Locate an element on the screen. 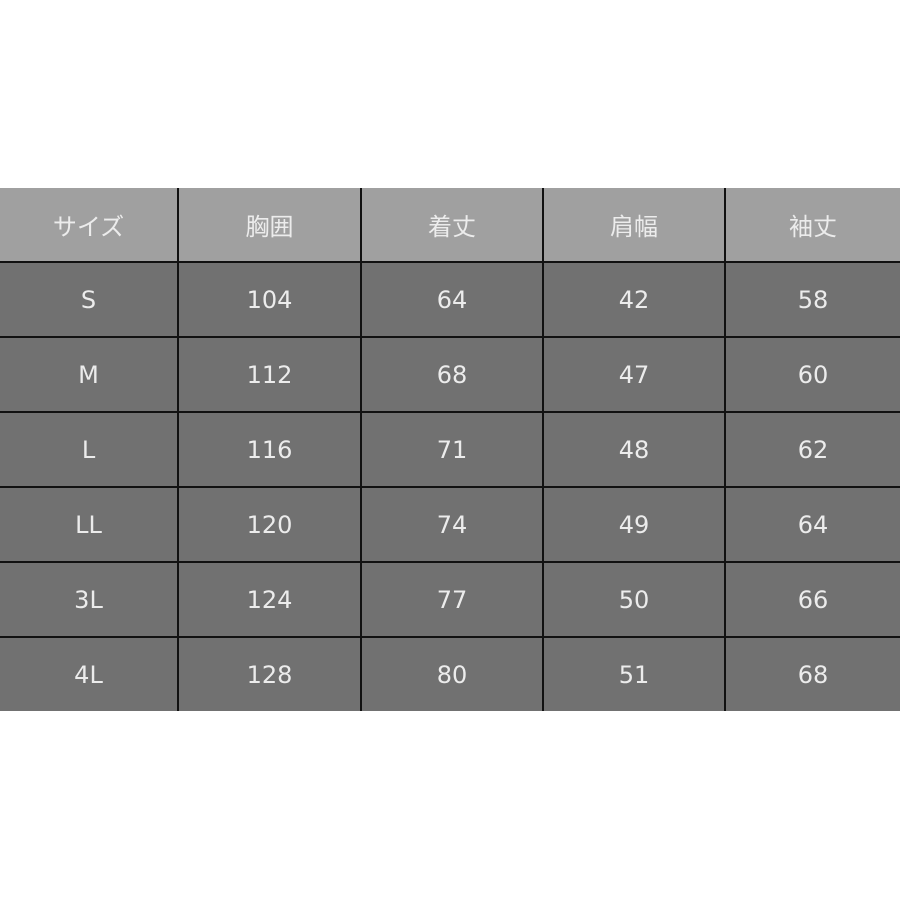 This screenshot has height=900, width=900. size-cell: S is located at coordinates (89, 299).